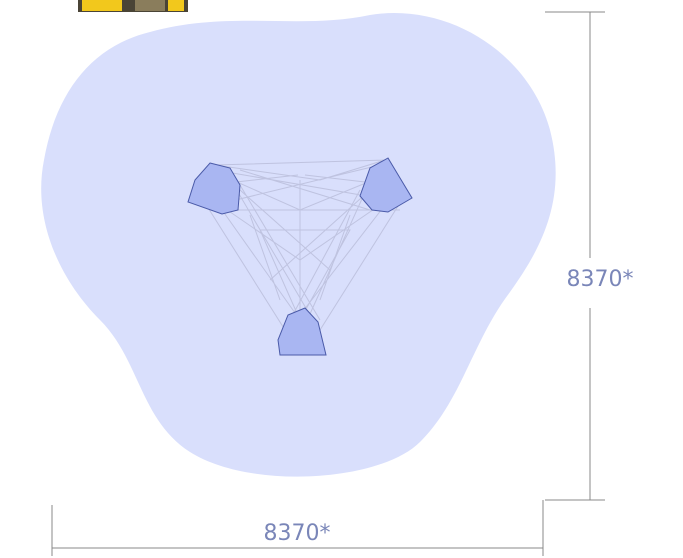 This screenshot has height=558, width=683. Describe the element at coordinates (302, 331) in the screenshot. I see `post-bottom` at that location.